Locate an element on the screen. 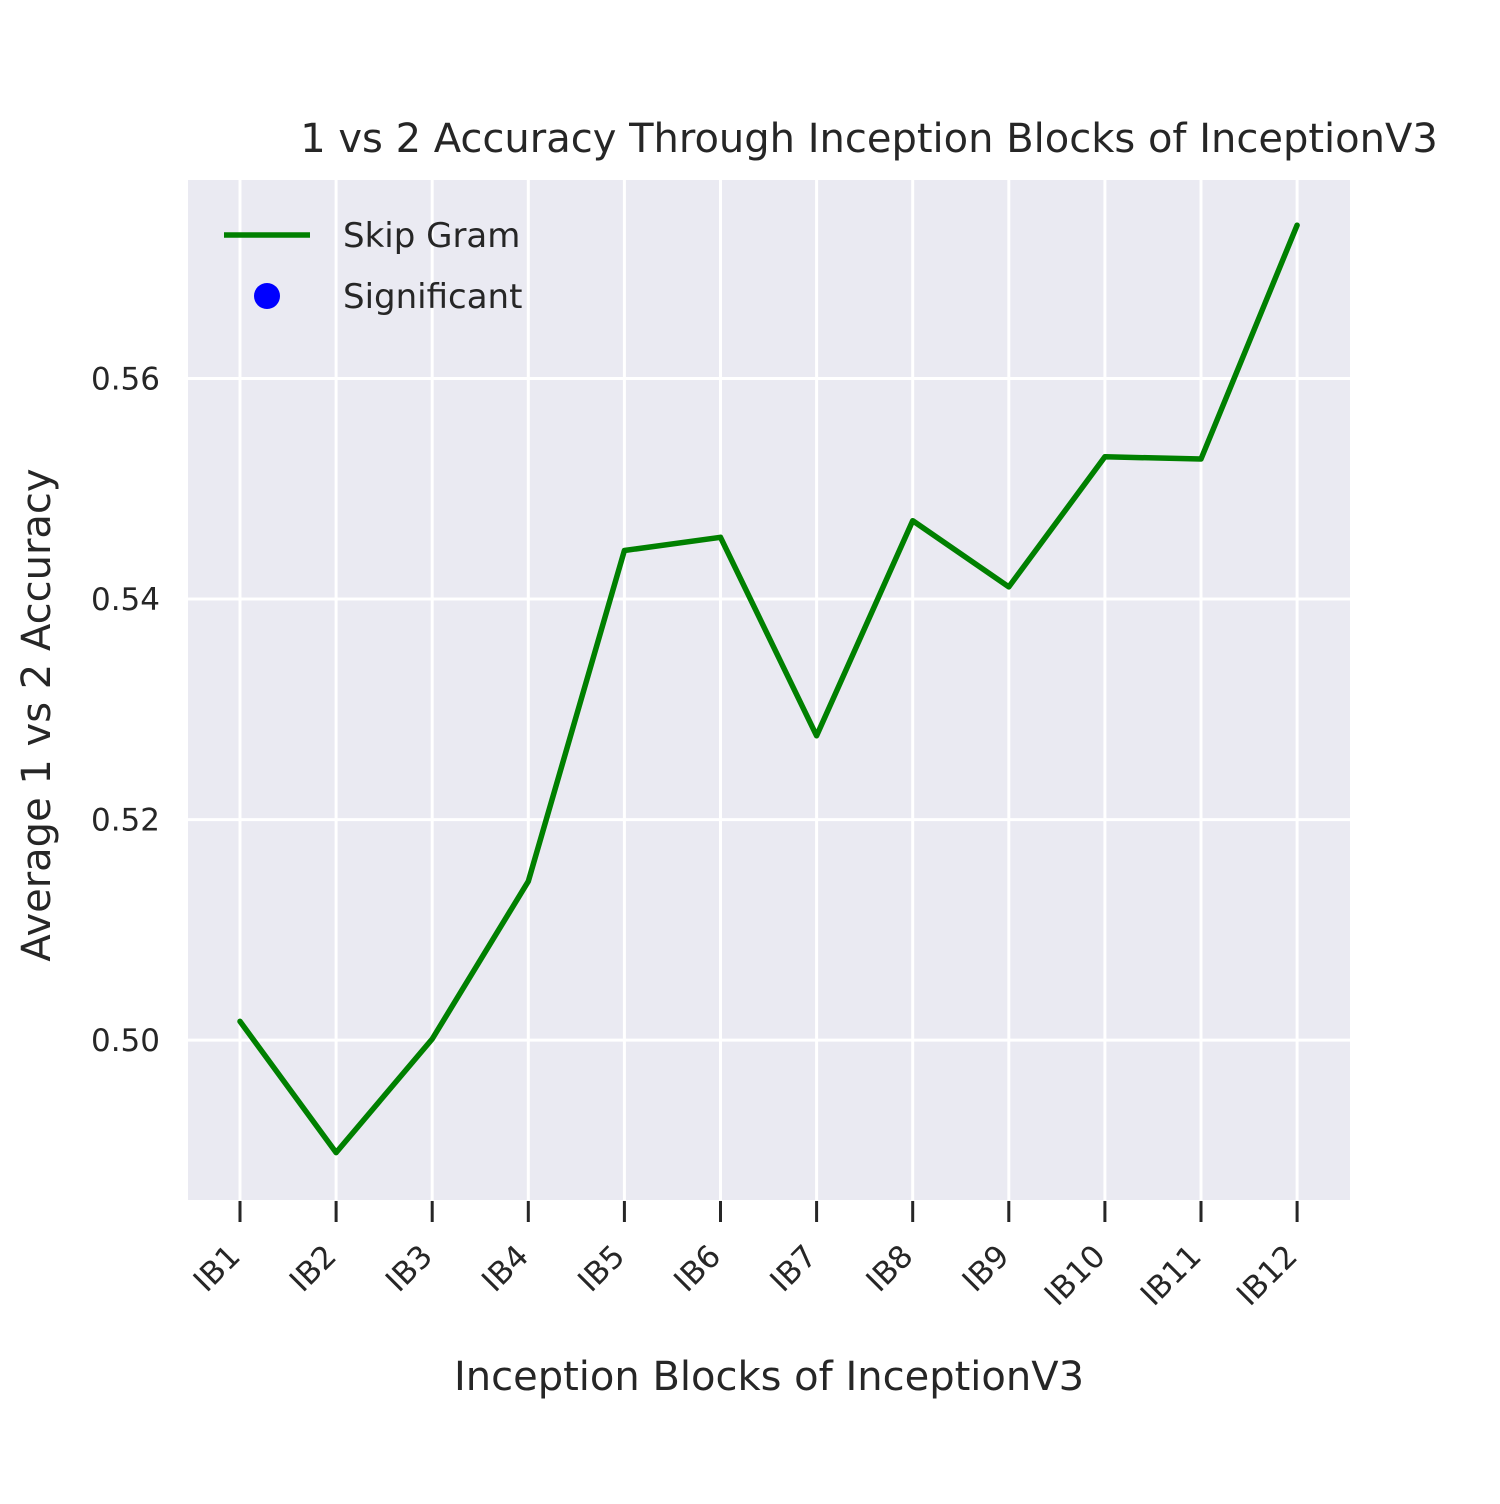 The height and width of the screenshot is (1504, 1500). y-tick-label: 0.56 is located at coordinates (125, 379).